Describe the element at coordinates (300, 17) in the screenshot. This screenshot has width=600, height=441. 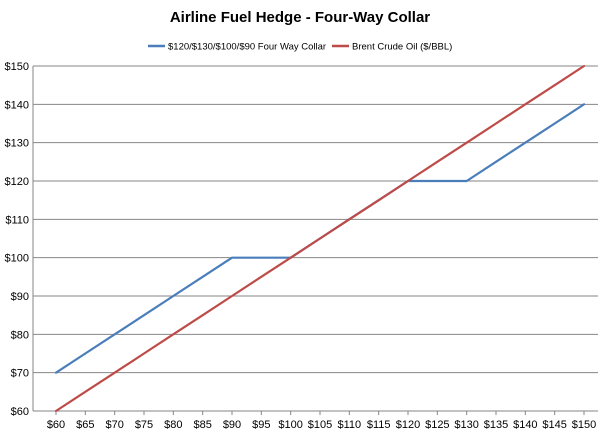
I see `chart-title: Airline Fuel Hedge - Four-Way Collar` at that location.